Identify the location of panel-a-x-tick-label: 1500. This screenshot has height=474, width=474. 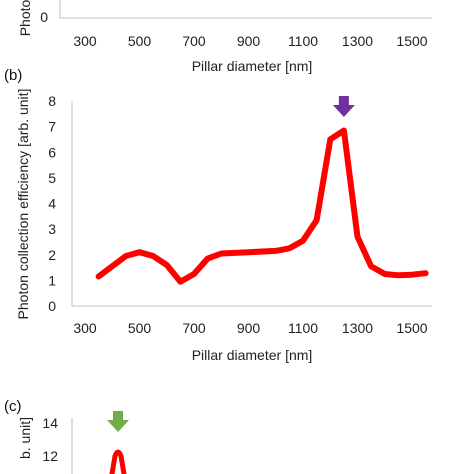
(411, 41).